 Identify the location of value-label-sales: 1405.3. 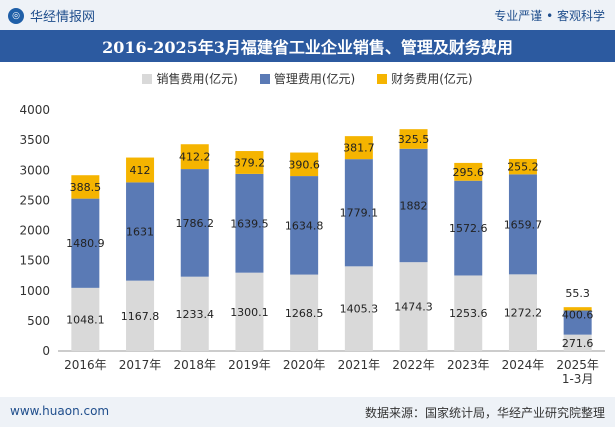
(359, 309).